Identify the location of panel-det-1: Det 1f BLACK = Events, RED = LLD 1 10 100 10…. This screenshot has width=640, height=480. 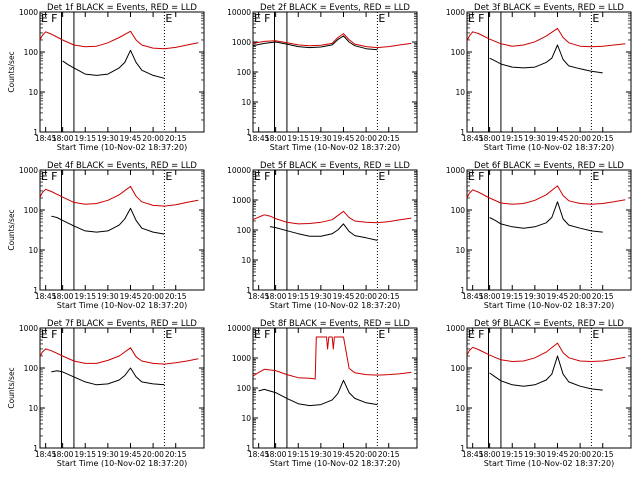
(106, 77).